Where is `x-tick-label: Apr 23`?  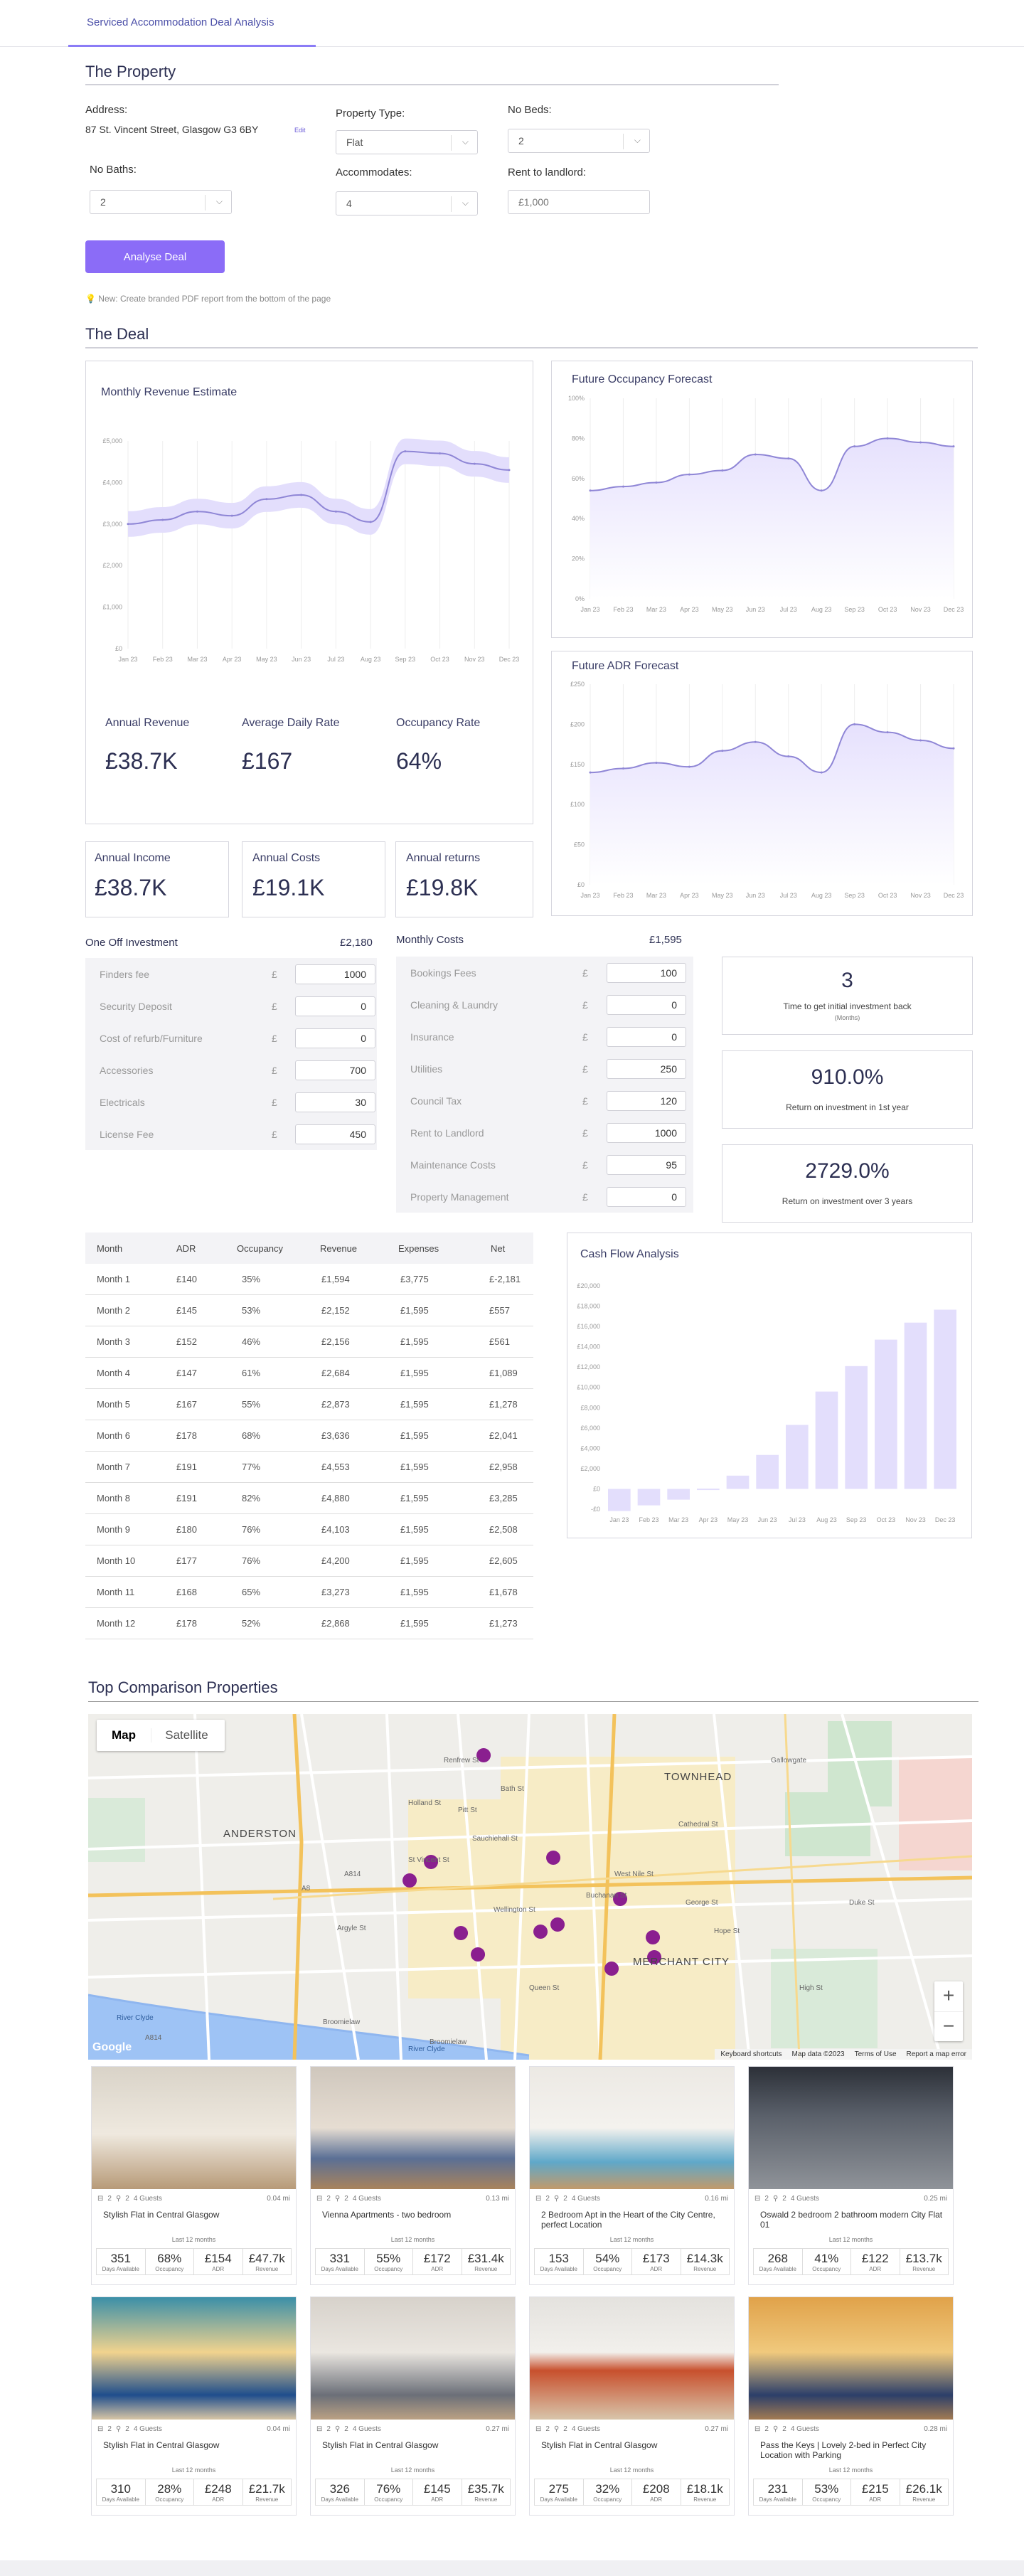 x-tick-label: Apr 23 is located at coordinates (689, 895).